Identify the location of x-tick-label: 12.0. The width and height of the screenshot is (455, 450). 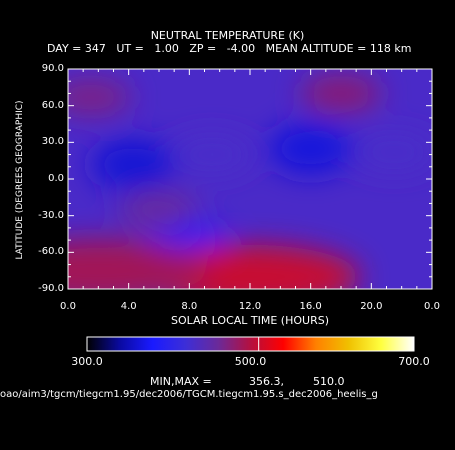
(250, 306).